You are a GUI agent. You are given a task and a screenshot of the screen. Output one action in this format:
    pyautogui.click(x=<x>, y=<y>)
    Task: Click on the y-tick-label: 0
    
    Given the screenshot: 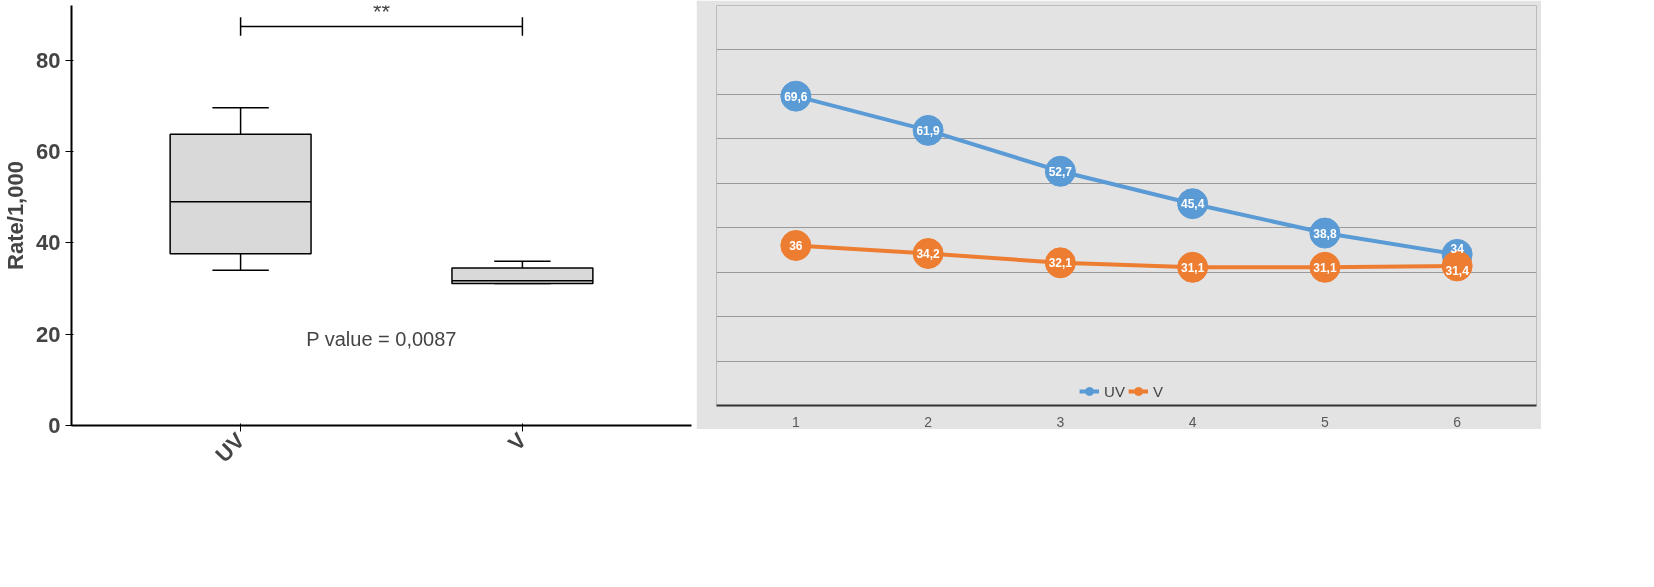 What is the action you would take?
    pyautogui.click(x=54, y=425)
    